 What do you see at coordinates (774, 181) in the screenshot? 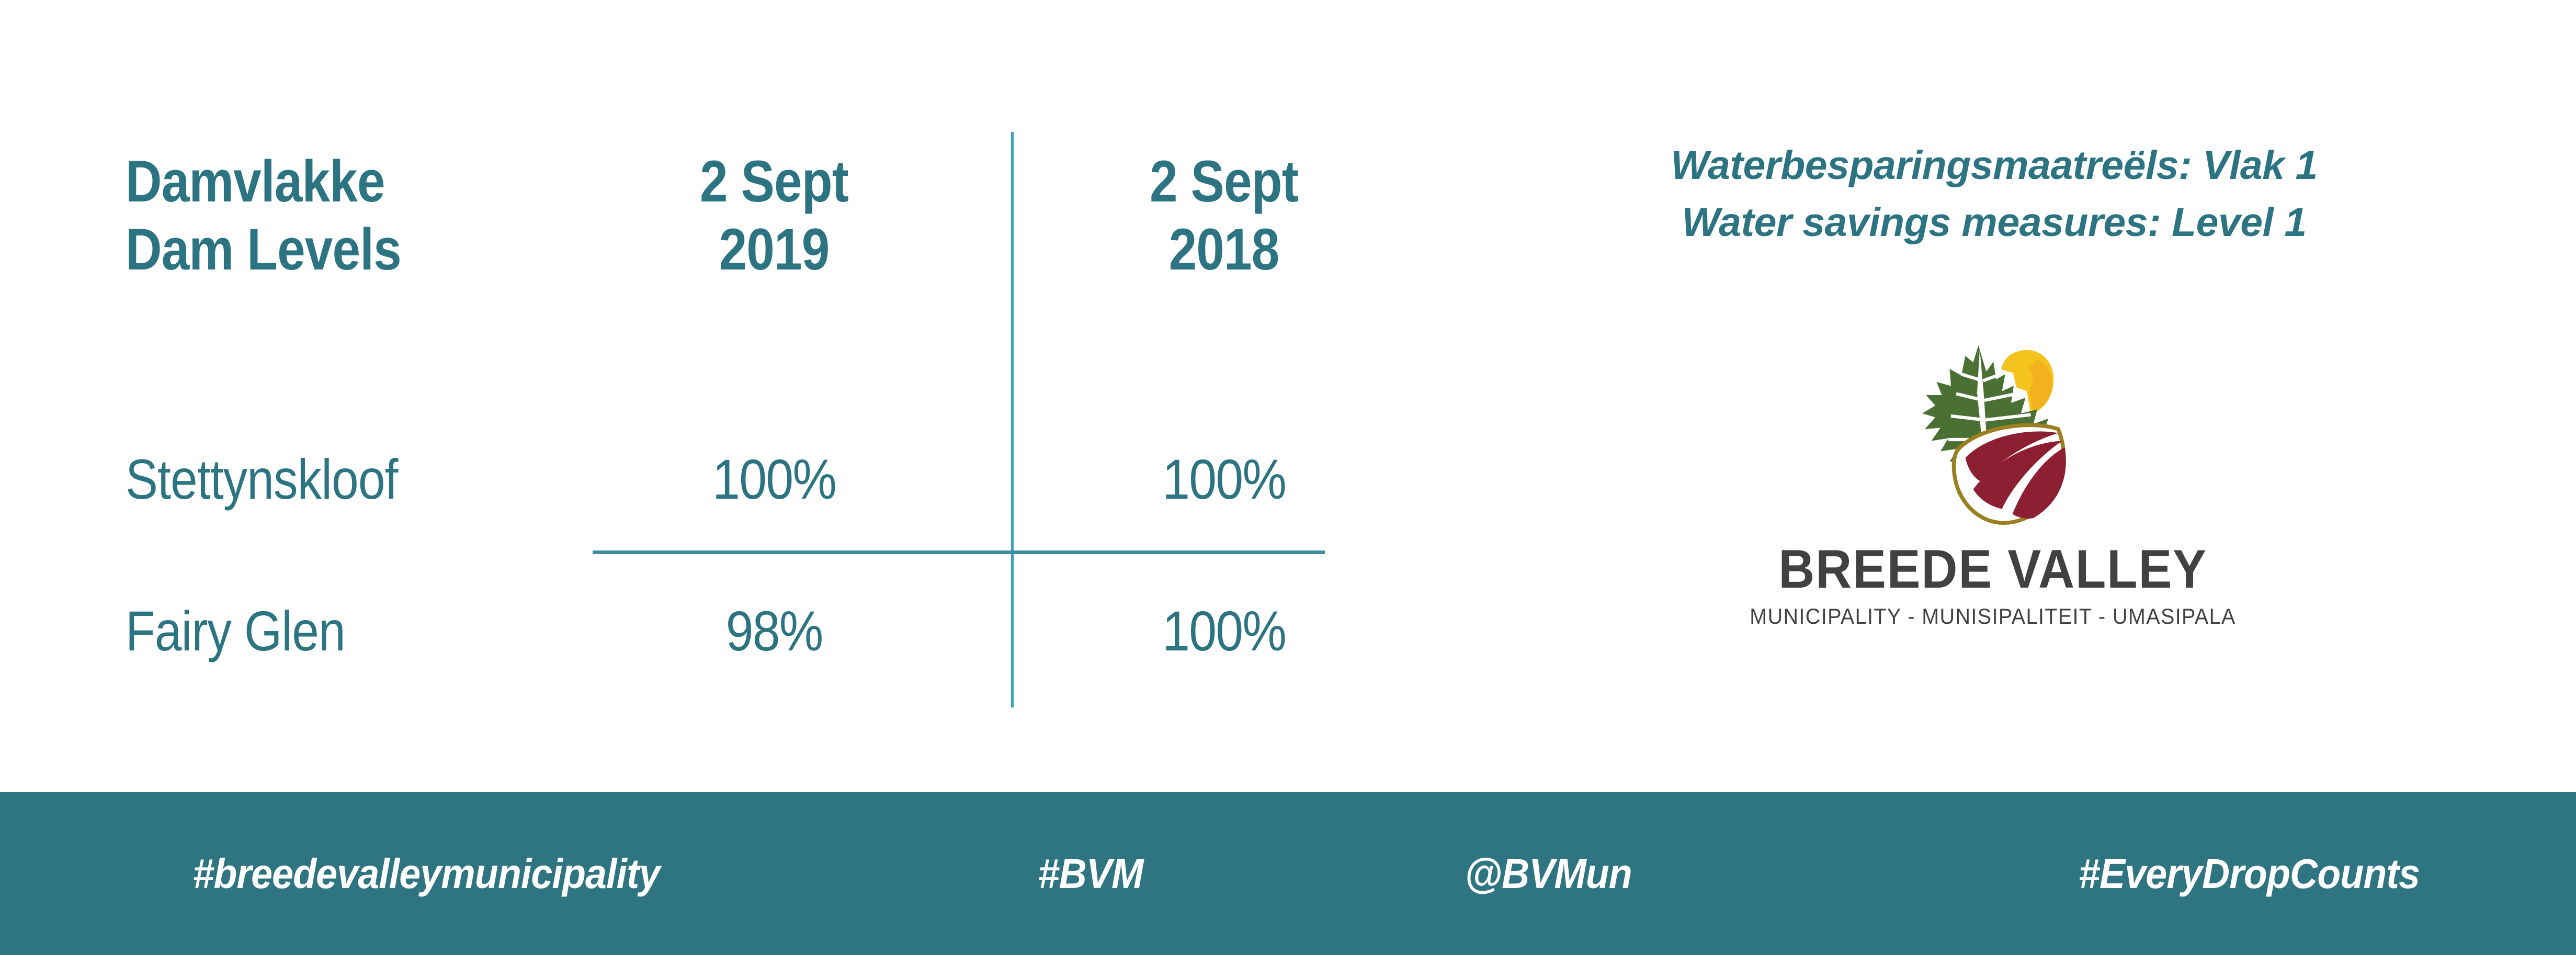
I see `header-col1-month: 2 Sept` at bounding box center [774, 181].